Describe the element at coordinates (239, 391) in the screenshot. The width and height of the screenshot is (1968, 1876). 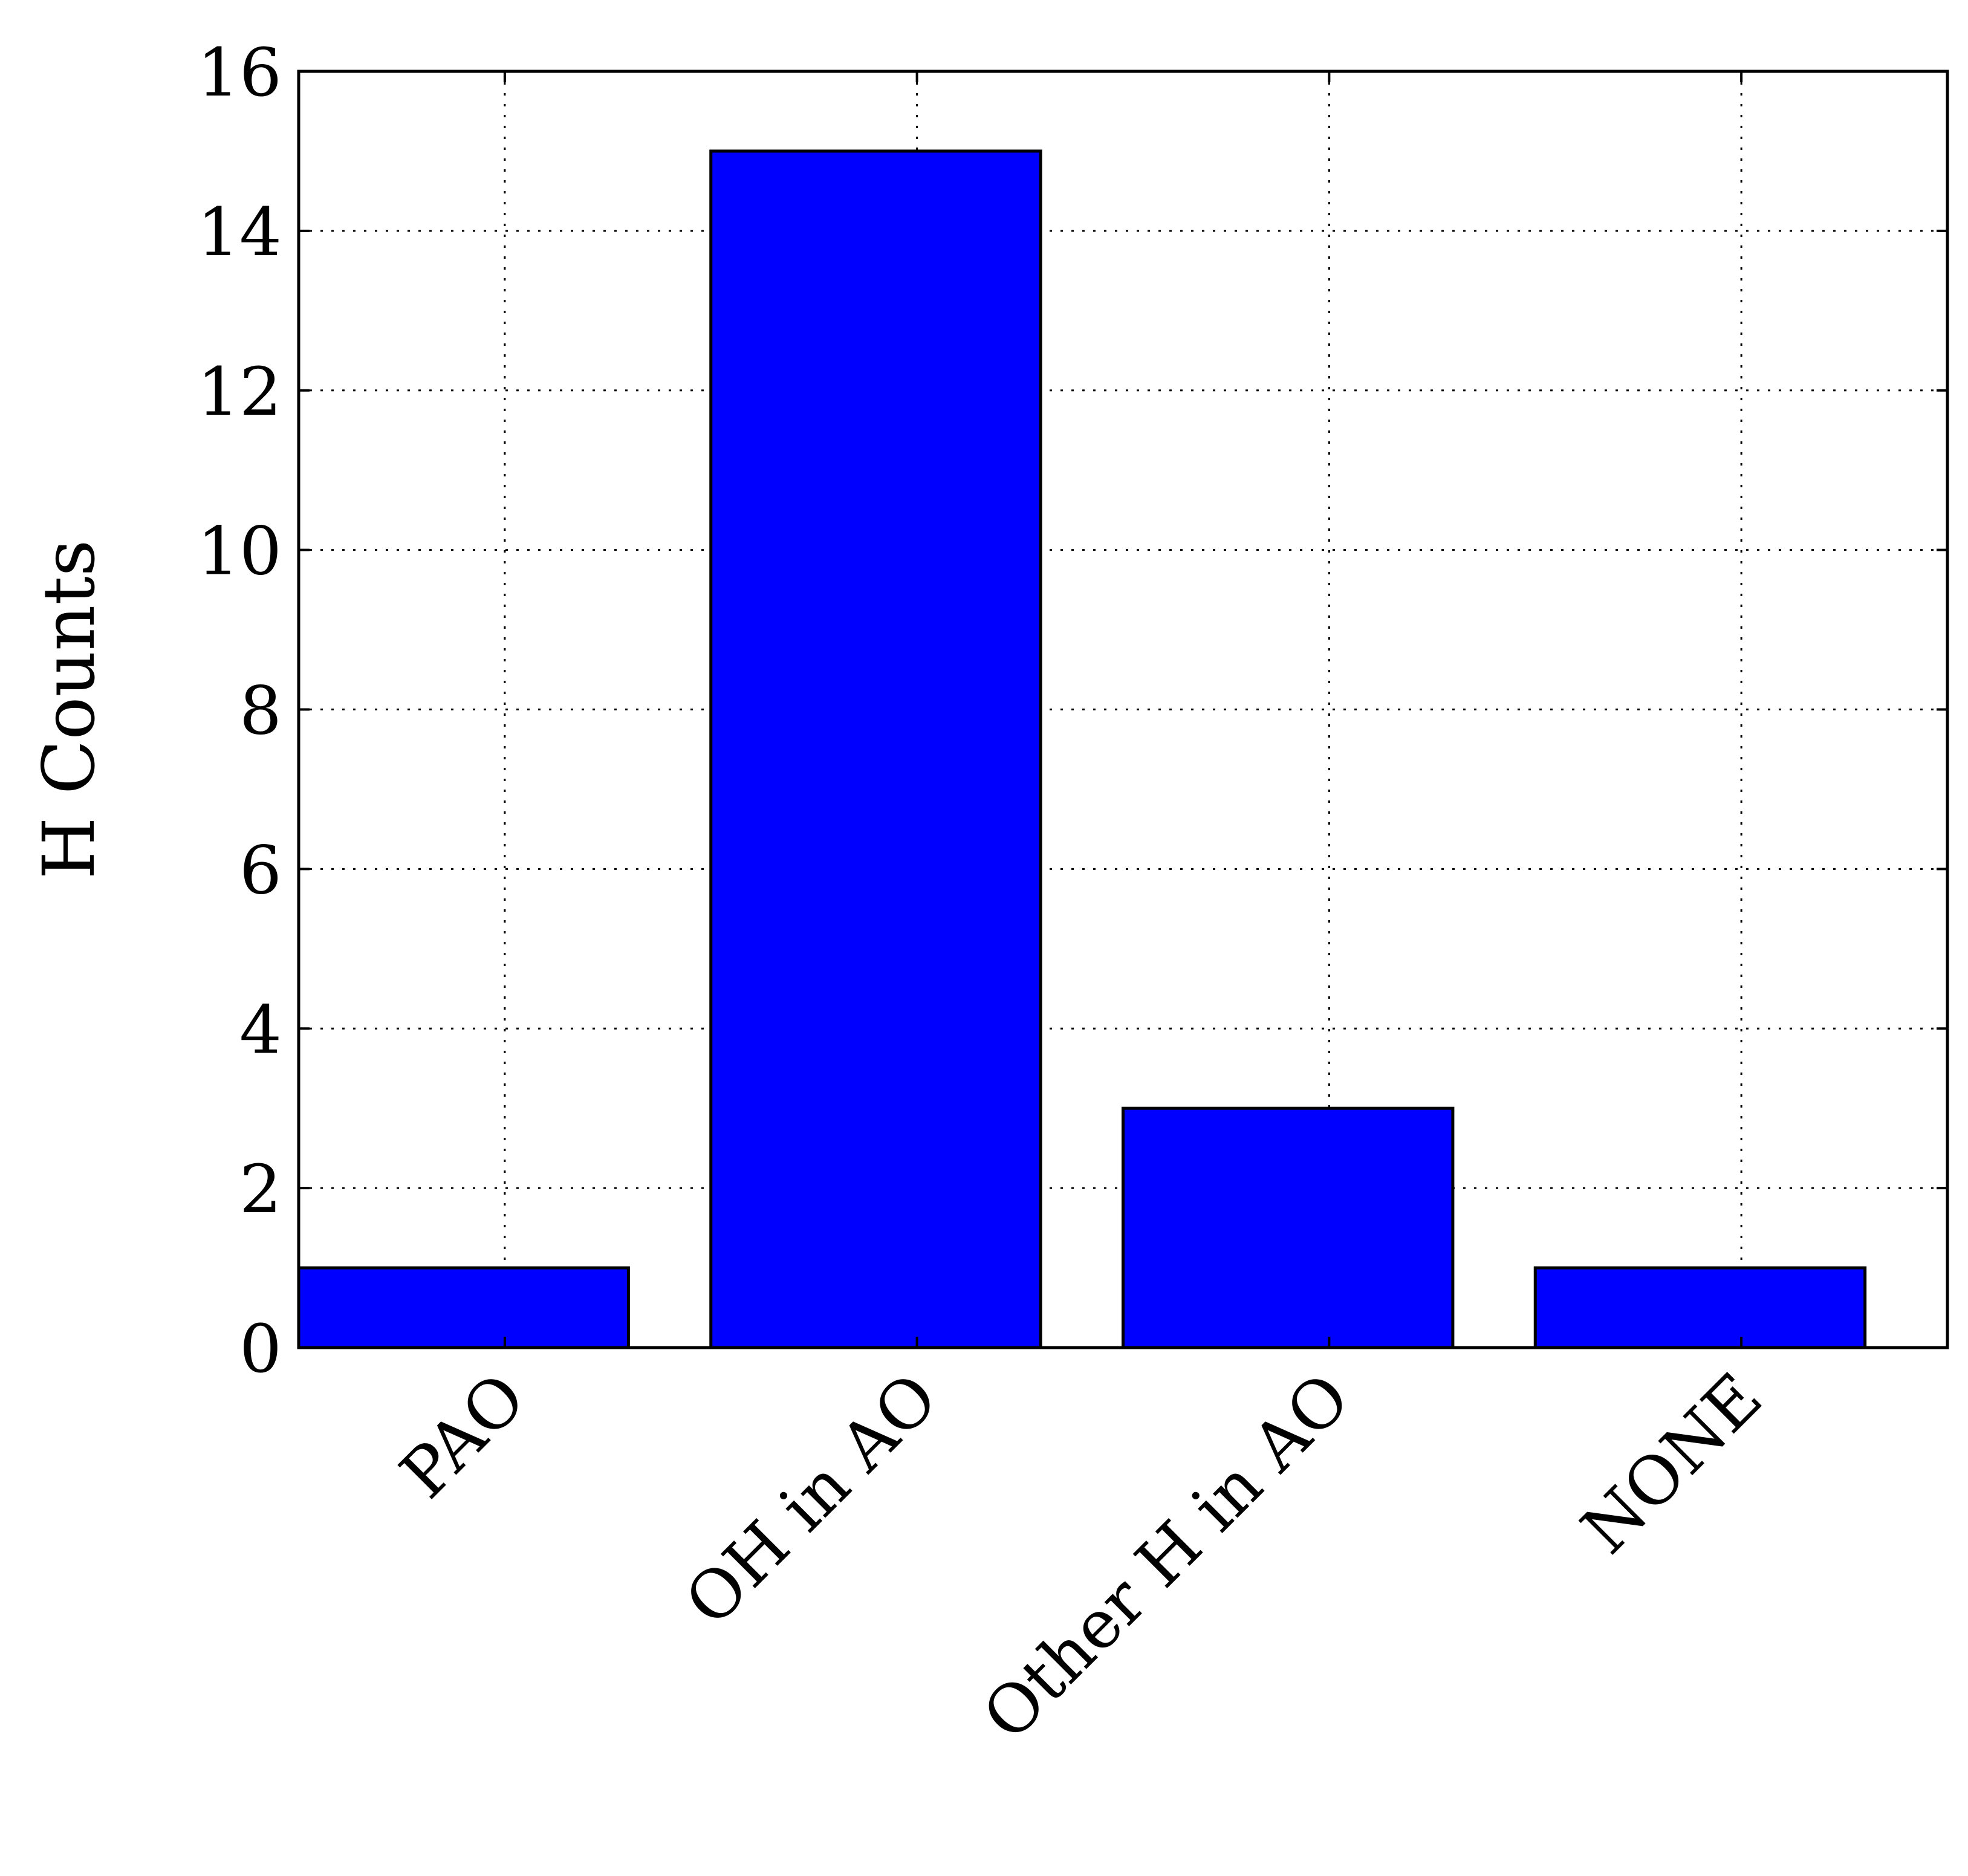
I see `y-tick-label: 12` at that location.